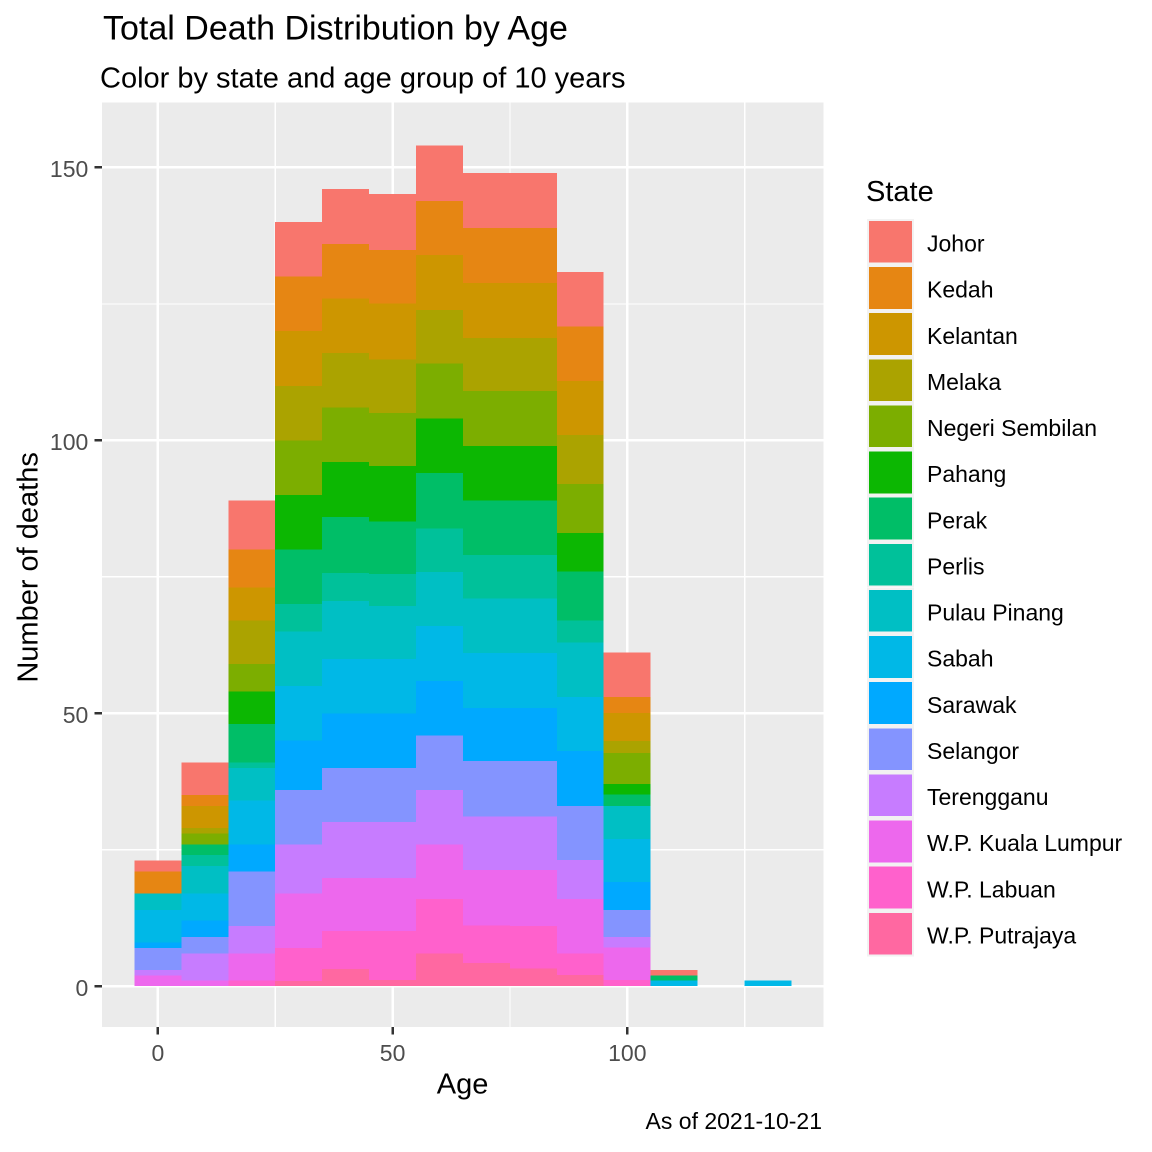 The height and width of the screenshot is (1152, 1152). Describe the element at coordinates (363, 79) in the screenshot. I see `svg-text:Color by state and age group o: Color by state and age group of 10 years` at that location.